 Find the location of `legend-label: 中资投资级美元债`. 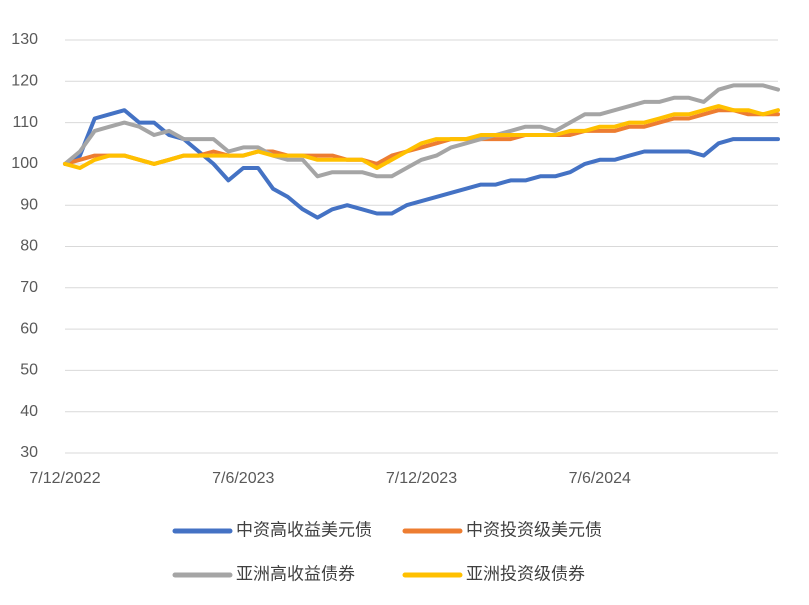

legend-label: 中资投资级美元债 is located at coordinates (534, 529).